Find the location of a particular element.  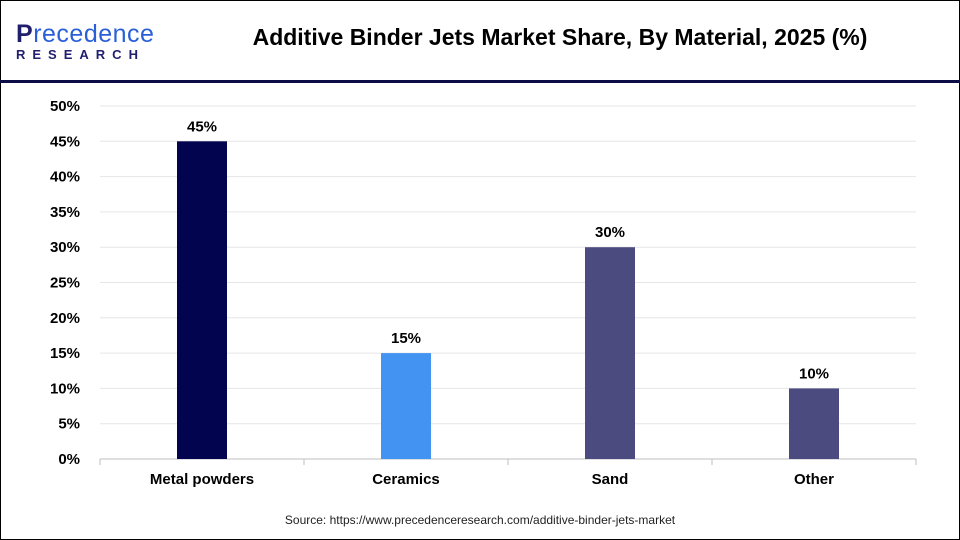

y-tick-label: 20% is located at coordinates (65, 318).